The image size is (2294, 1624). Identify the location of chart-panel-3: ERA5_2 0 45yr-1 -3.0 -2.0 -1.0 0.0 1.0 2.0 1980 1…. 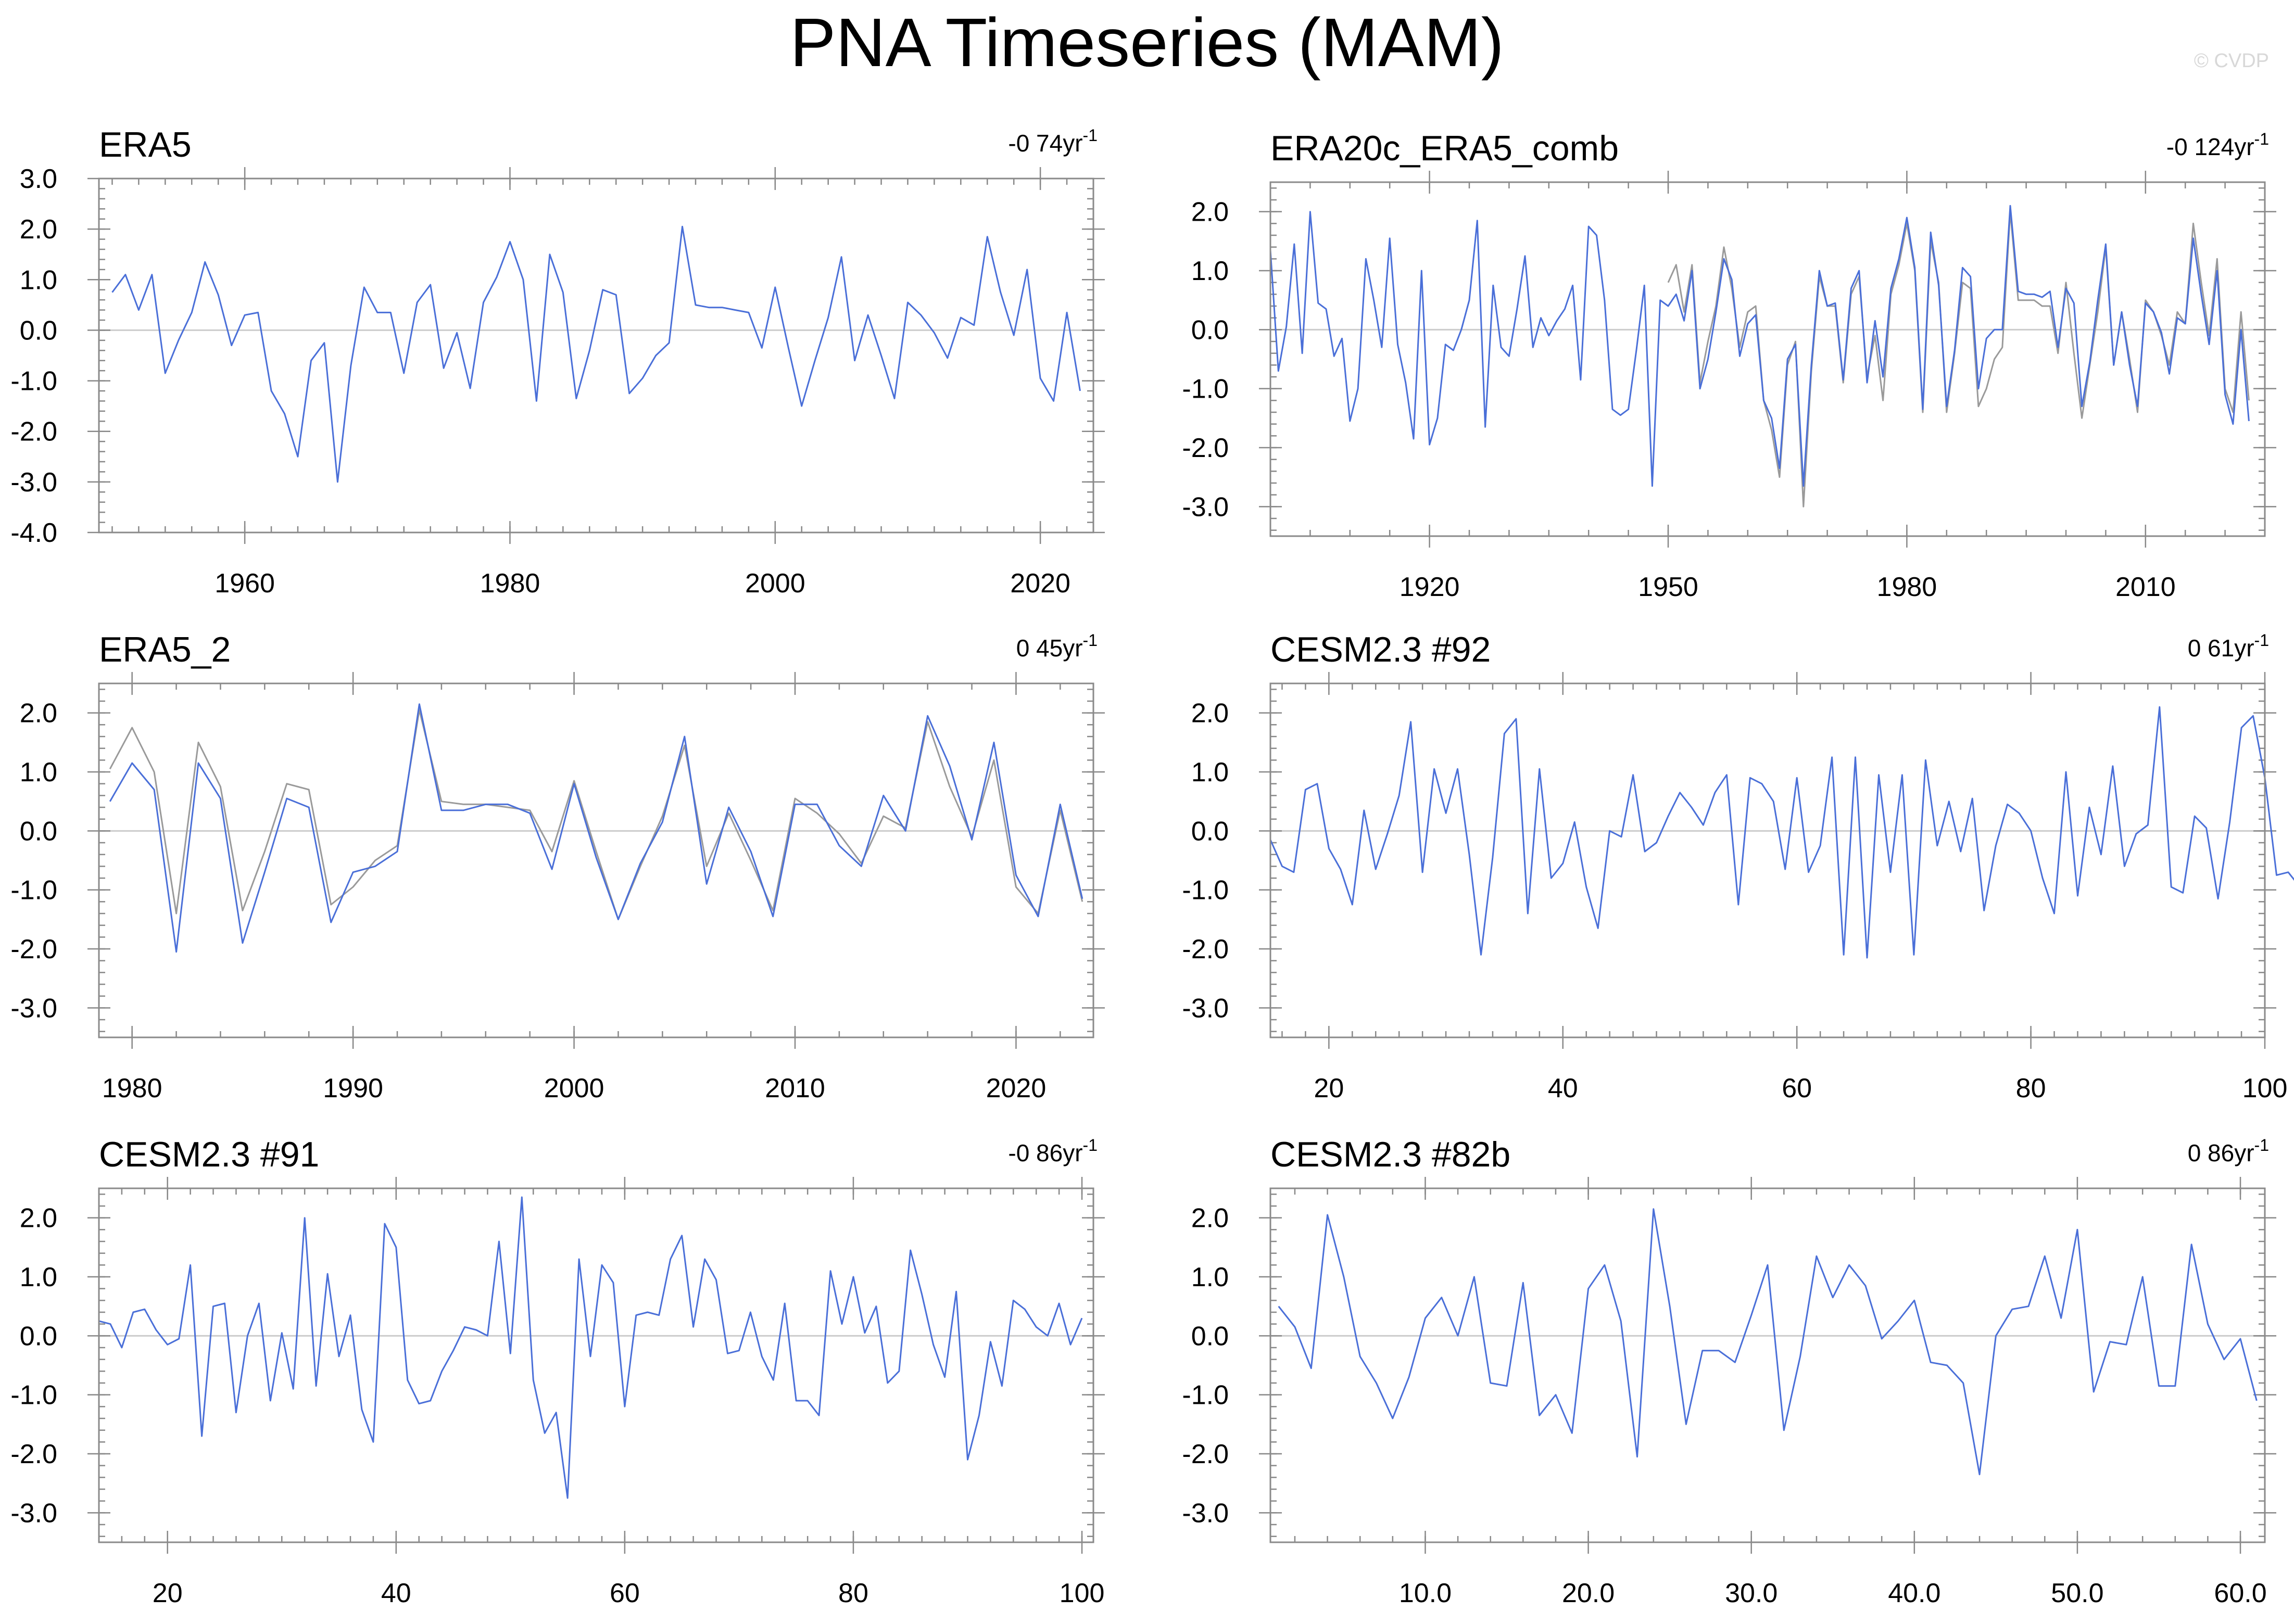
(558, 867).